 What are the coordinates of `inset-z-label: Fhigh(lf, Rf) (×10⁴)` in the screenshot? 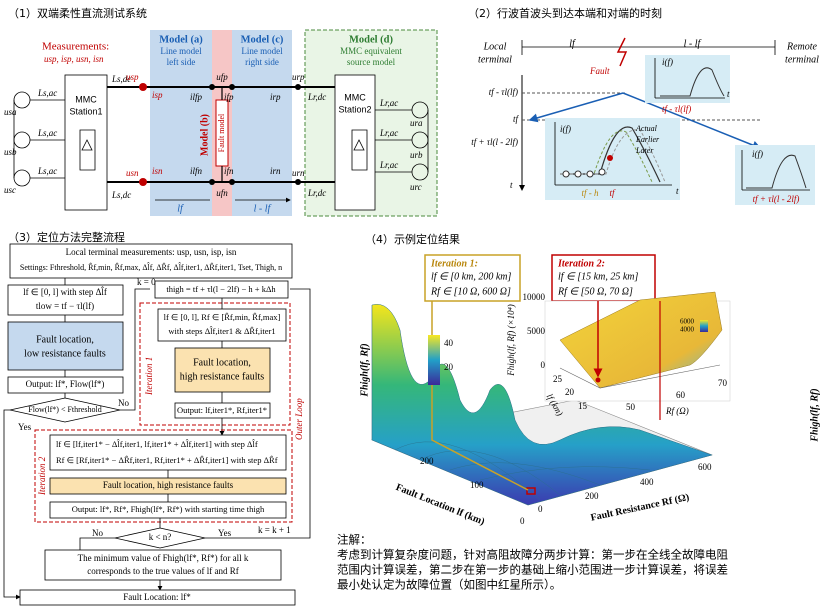 It's located at (511, 340).